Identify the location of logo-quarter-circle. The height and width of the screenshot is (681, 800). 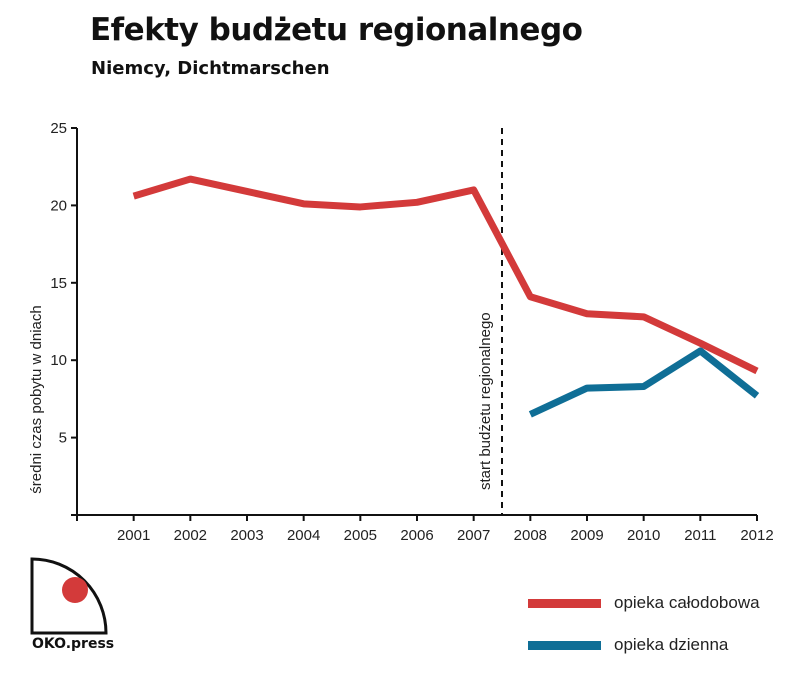
(69, 596).